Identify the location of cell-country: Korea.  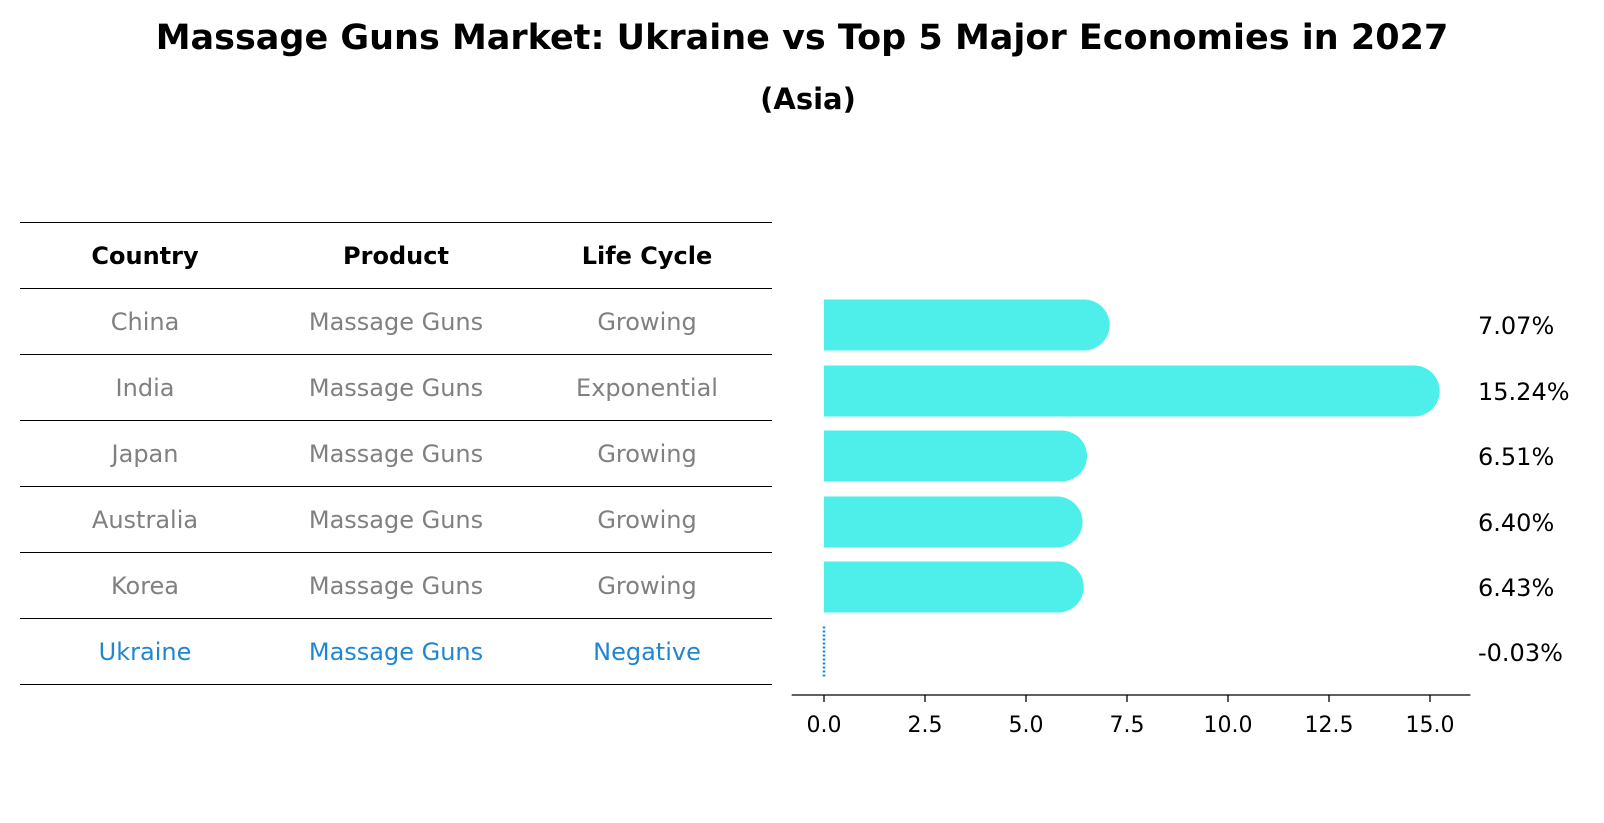
(145, 585).